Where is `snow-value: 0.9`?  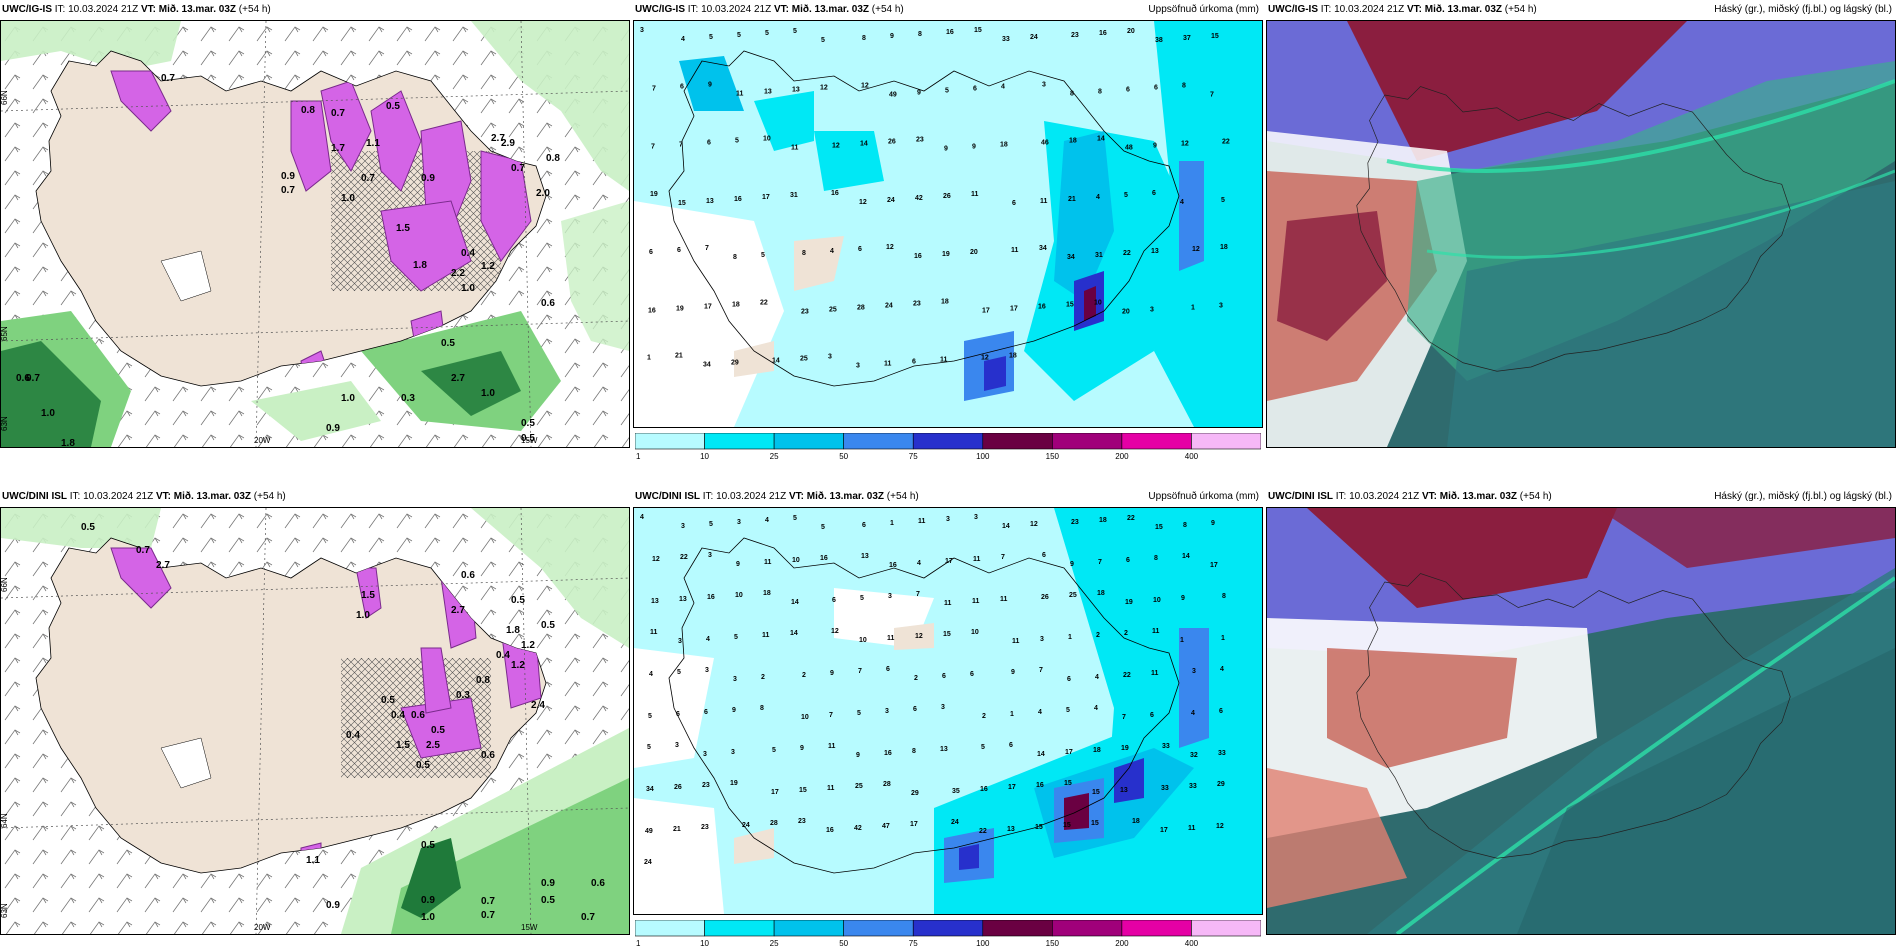
snow-value: 0.9 is located at coordinates (333, 428).